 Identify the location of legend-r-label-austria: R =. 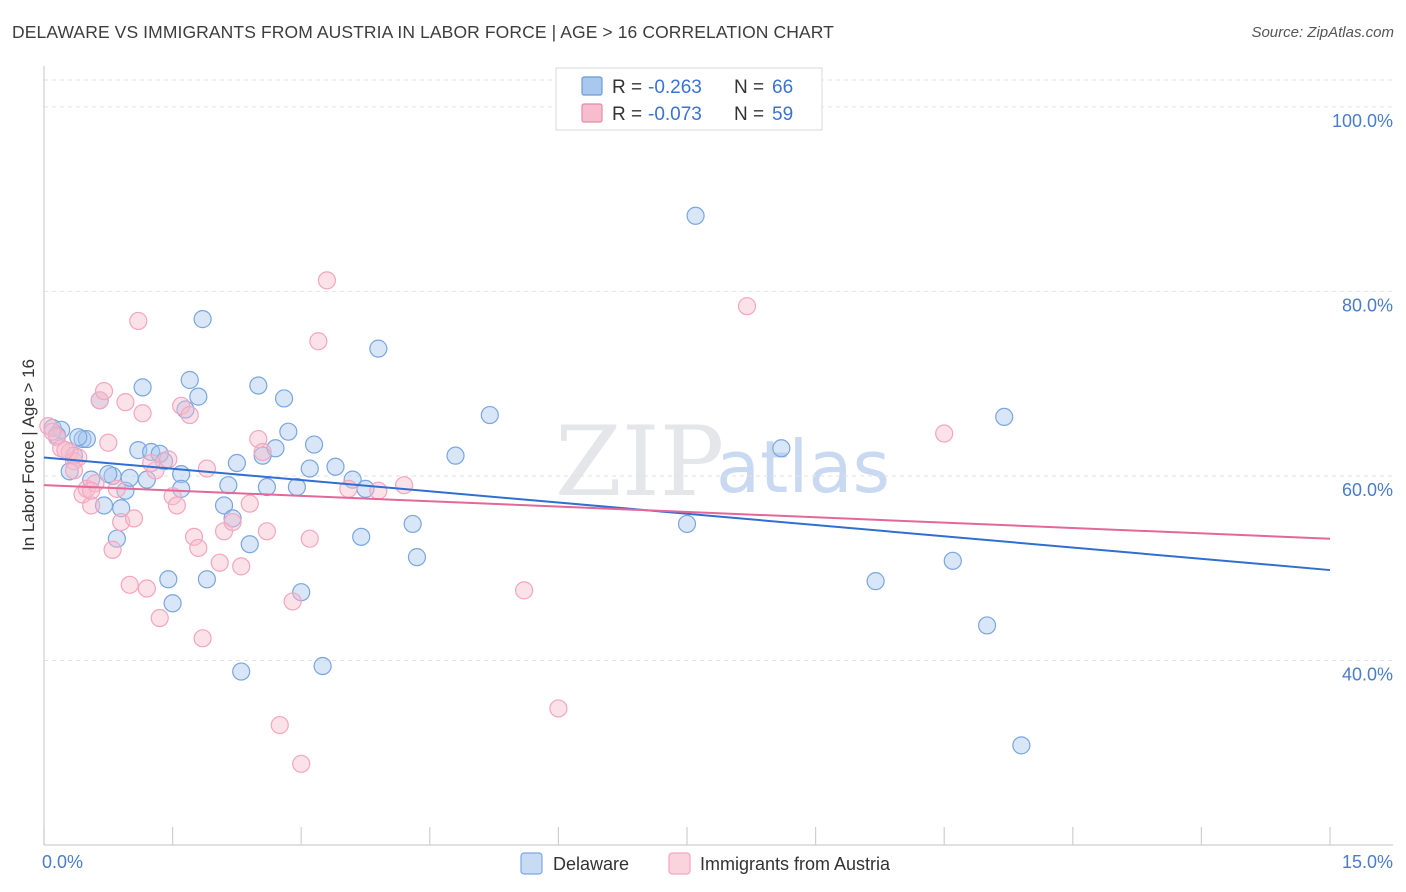
(627, 114).